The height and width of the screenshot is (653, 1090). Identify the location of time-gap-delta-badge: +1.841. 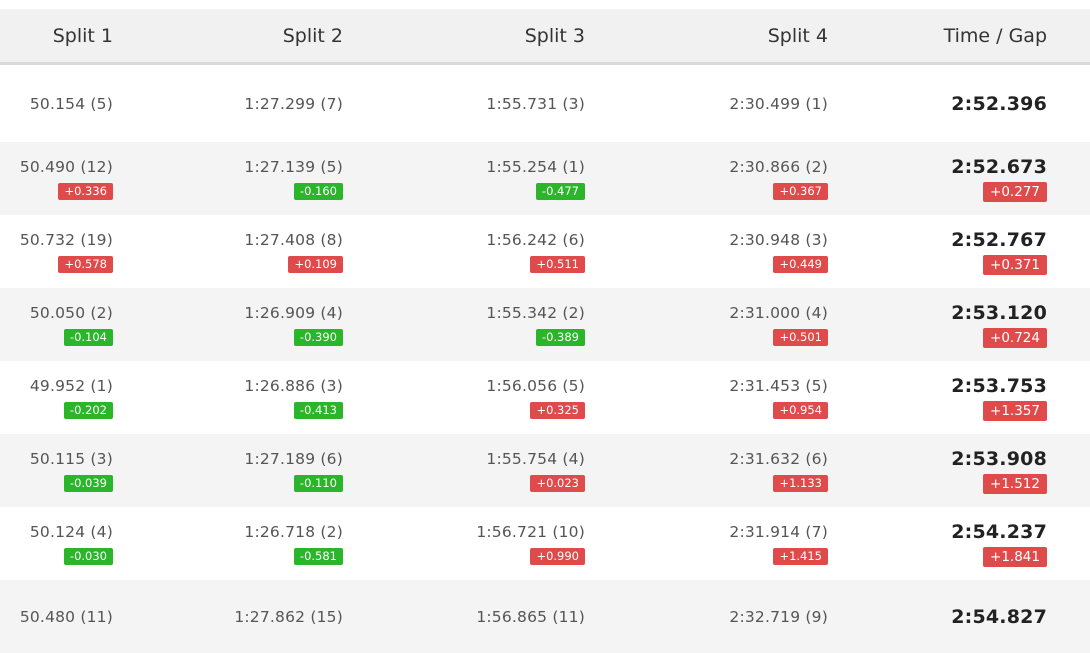
(1015, 556).